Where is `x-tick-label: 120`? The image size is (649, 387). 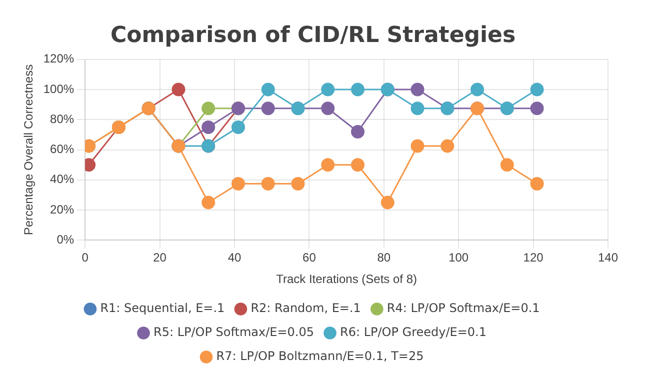
x-tick-label: 120 is located at coordinates (533, 257).